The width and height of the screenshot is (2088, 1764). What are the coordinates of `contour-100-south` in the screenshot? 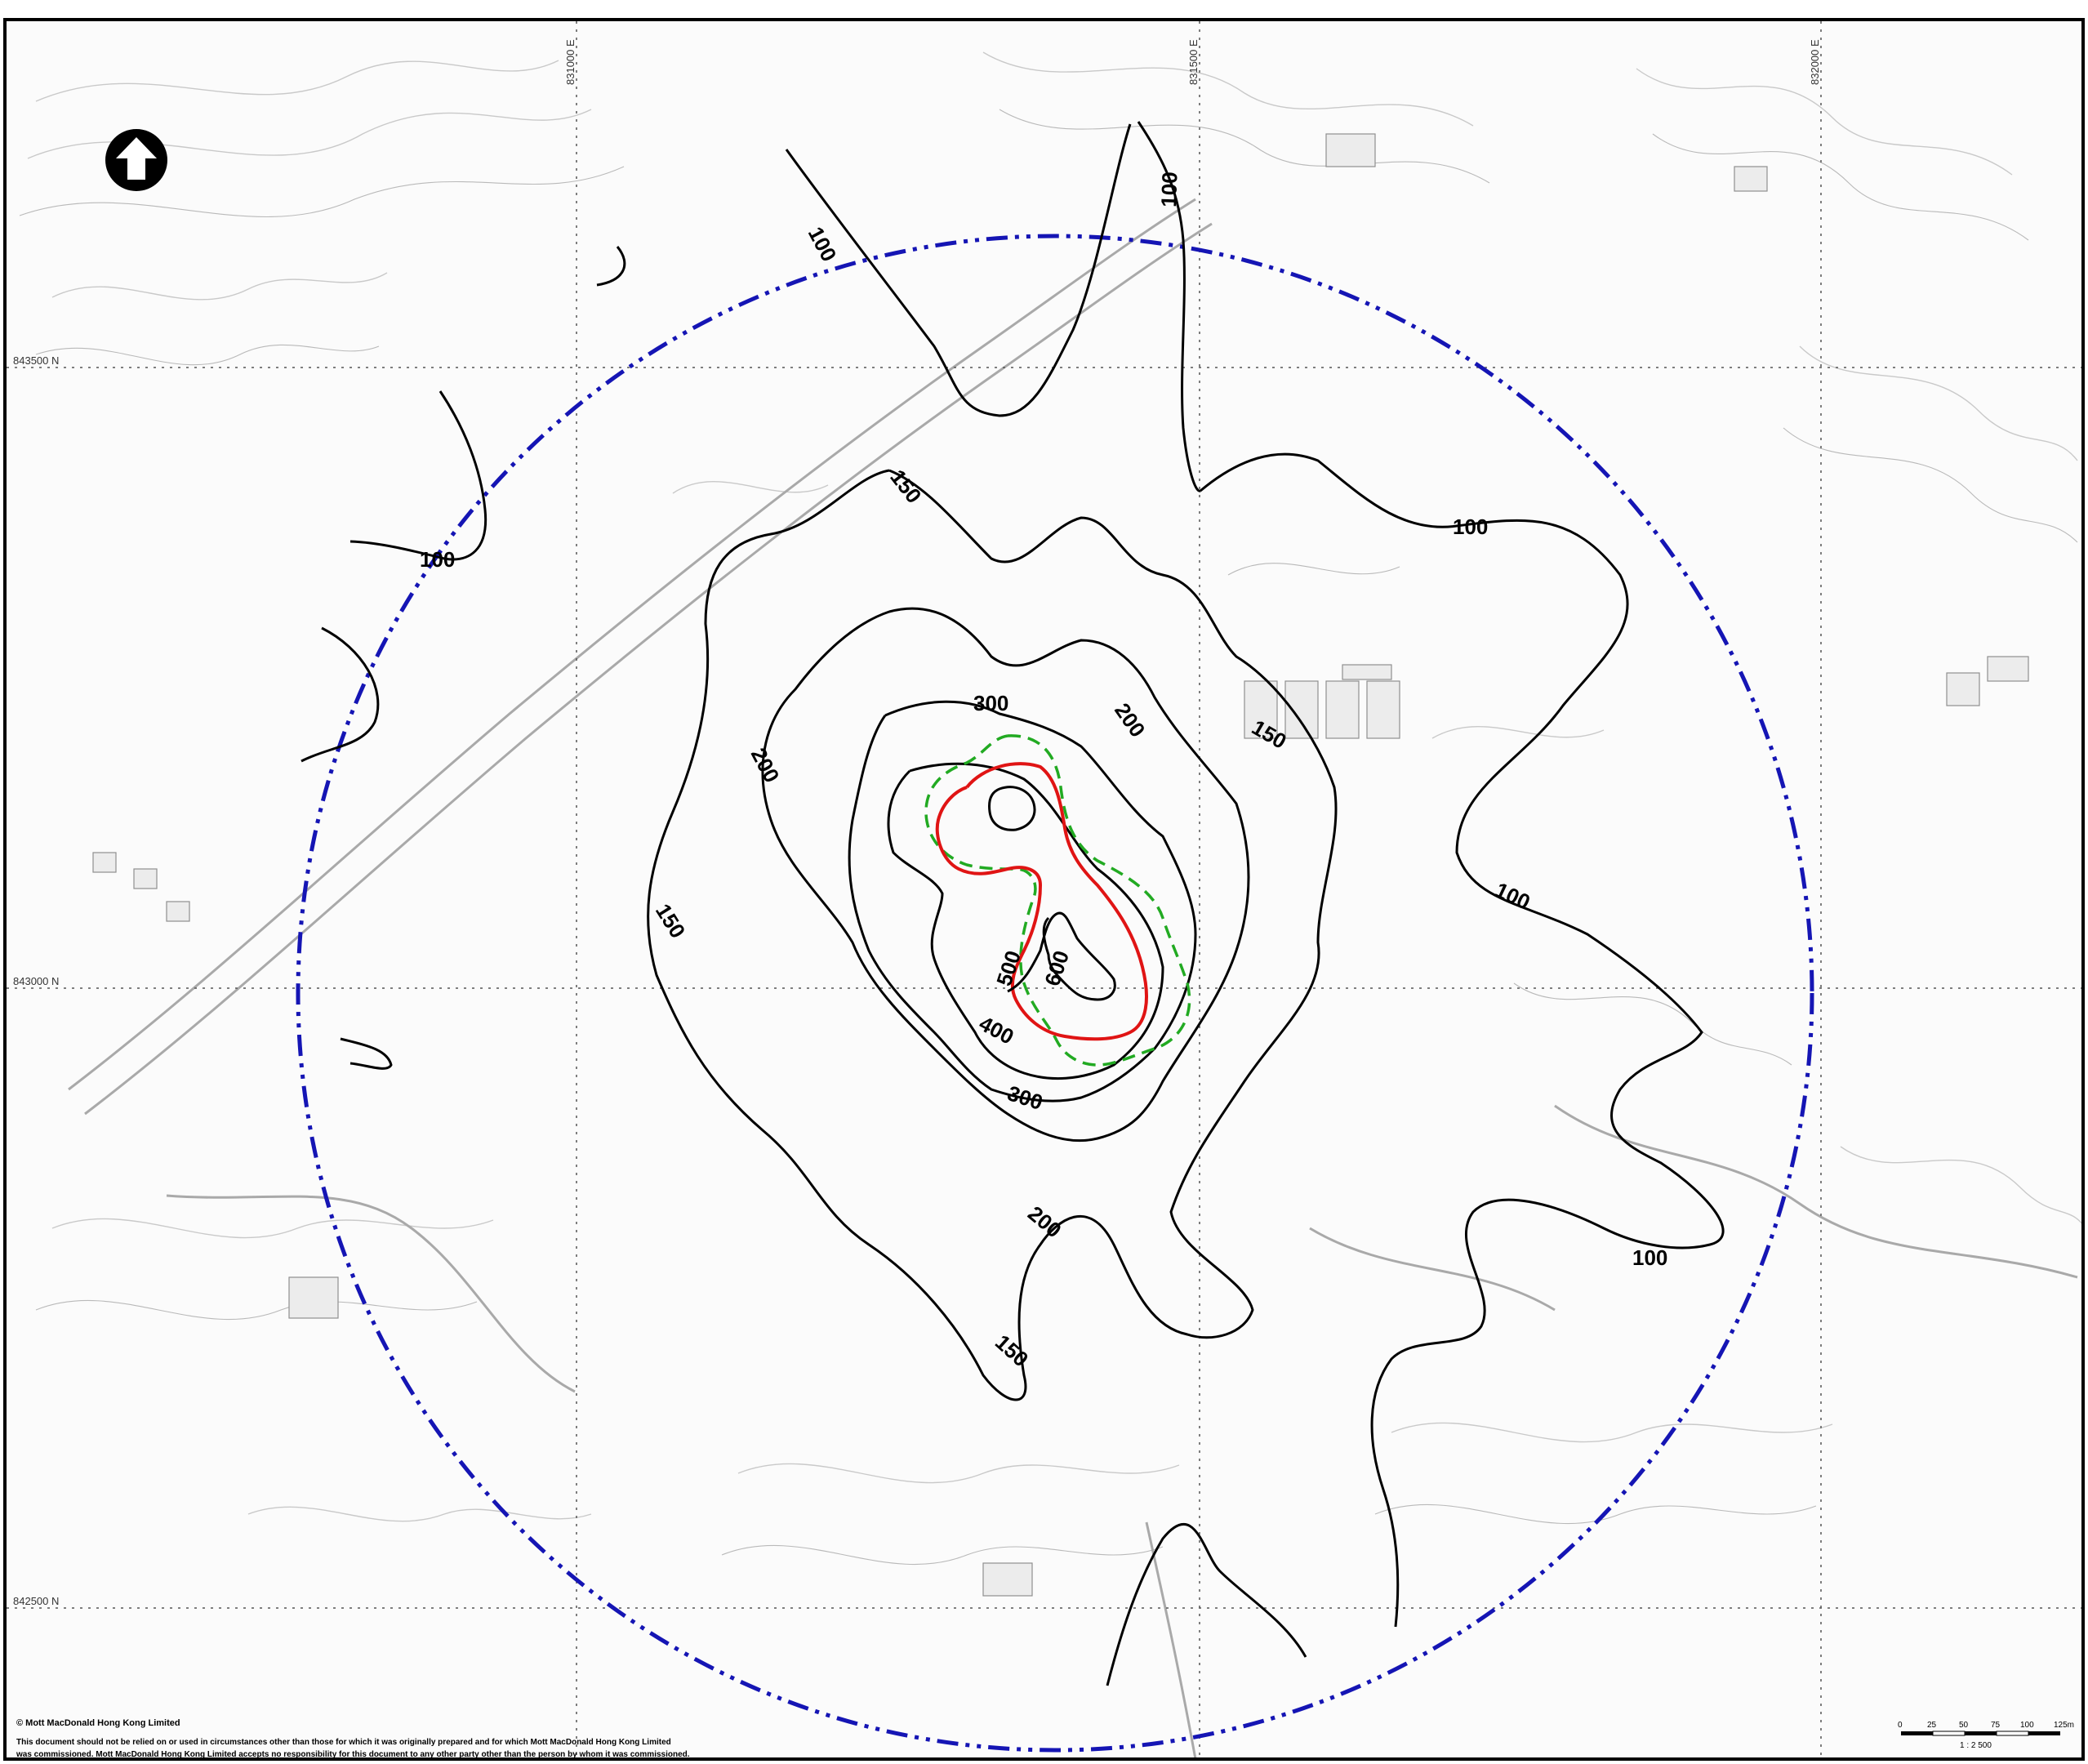 It's located at (1206, 1604).